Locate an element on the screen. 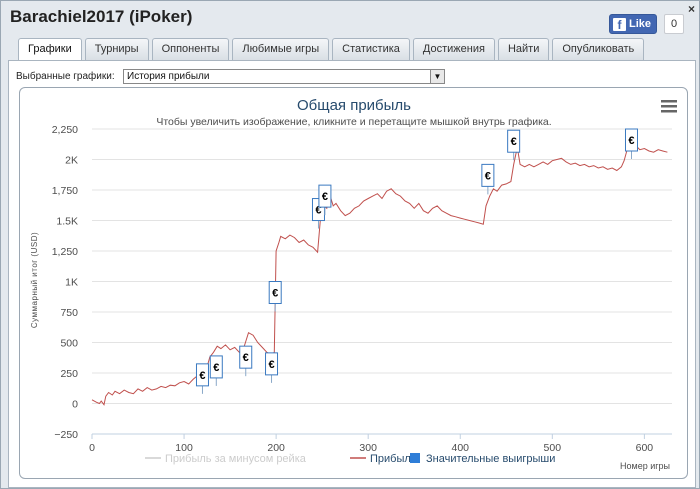 The width and height of the screenshot is (700, 489). x-tick-label: 600 is located at coordinates (645, 448).